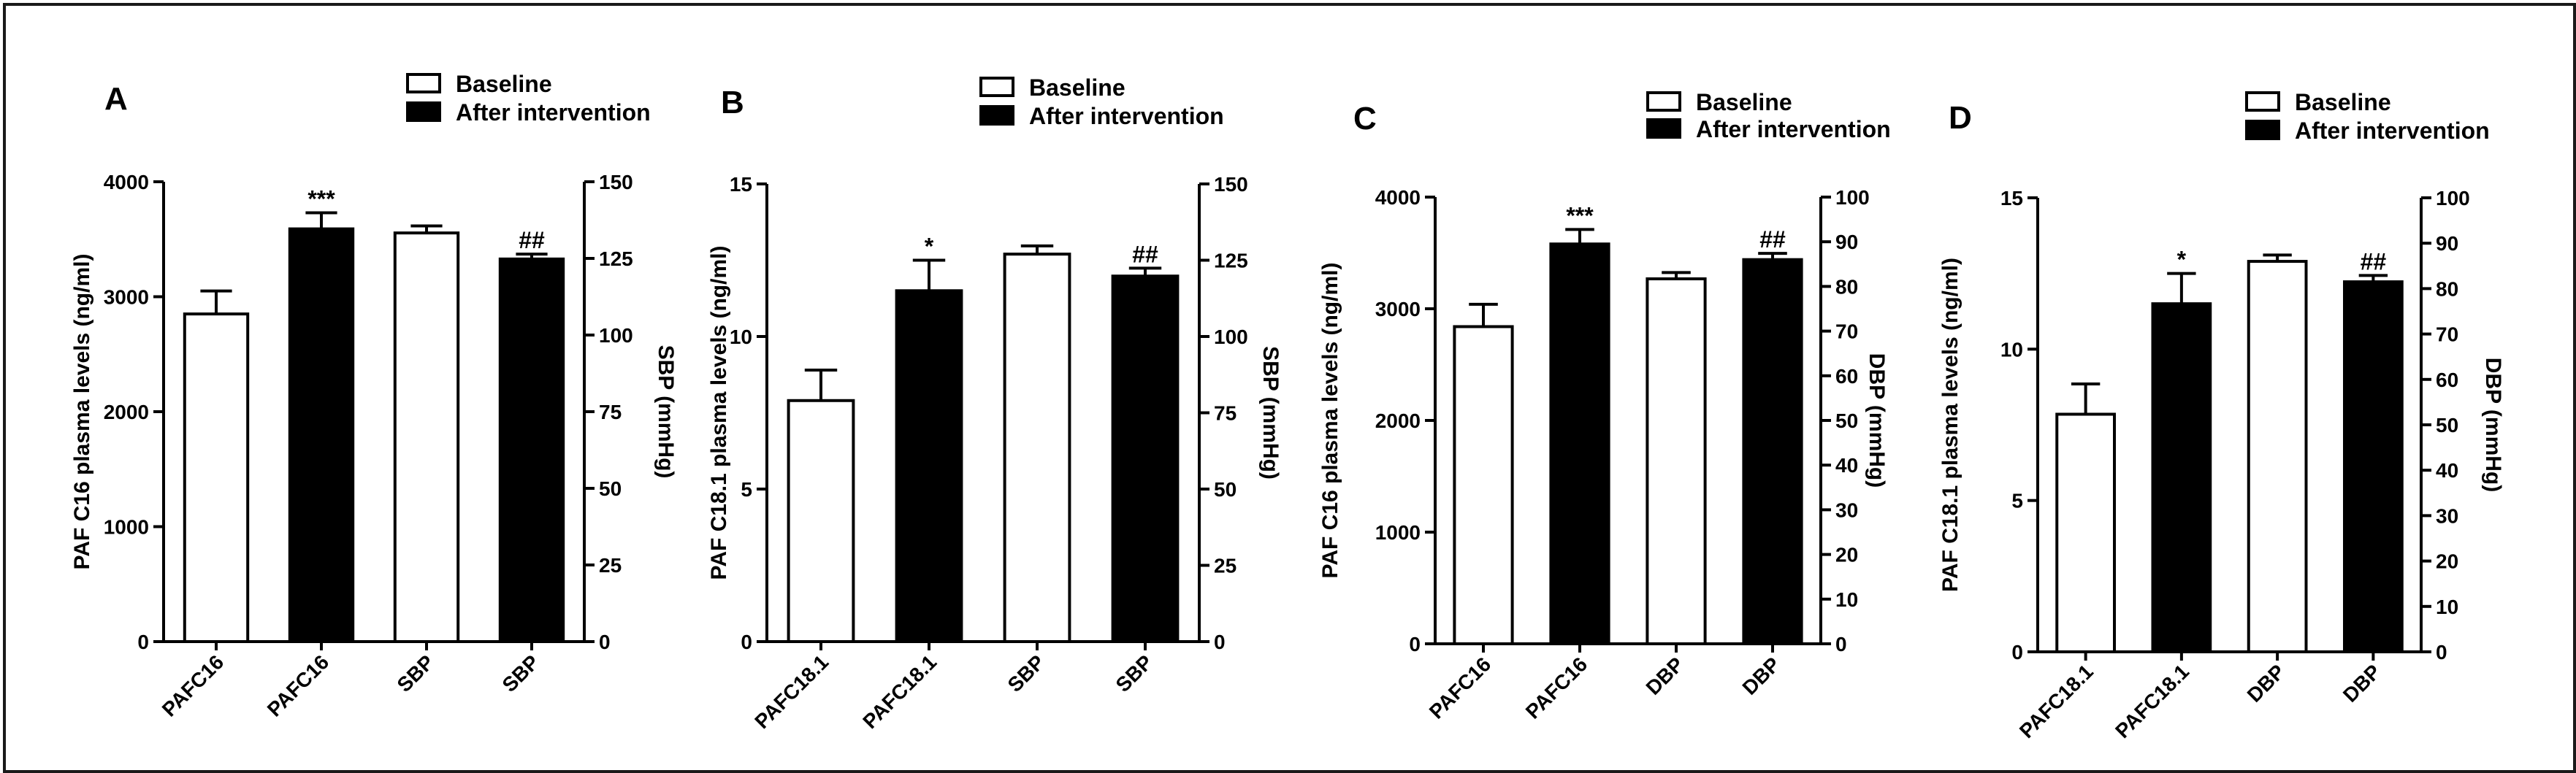 This screenshot has width=2576, height=773. Describe the element at coordinates (732, 103) in the screenshot. I see `panel-label-b: B` at that location.